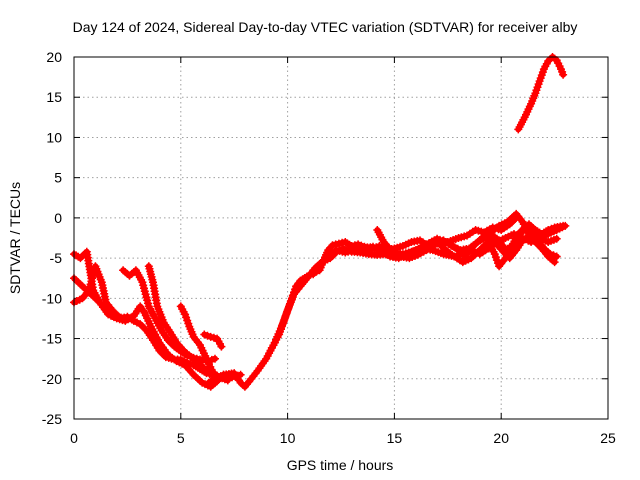 This screenshot has width=640, height=480. What do you see at coordinates (15, 238) in the screenshot?
I see `y-axis-label: SDTVAR / TECUs` at bounding box center [15, 238].